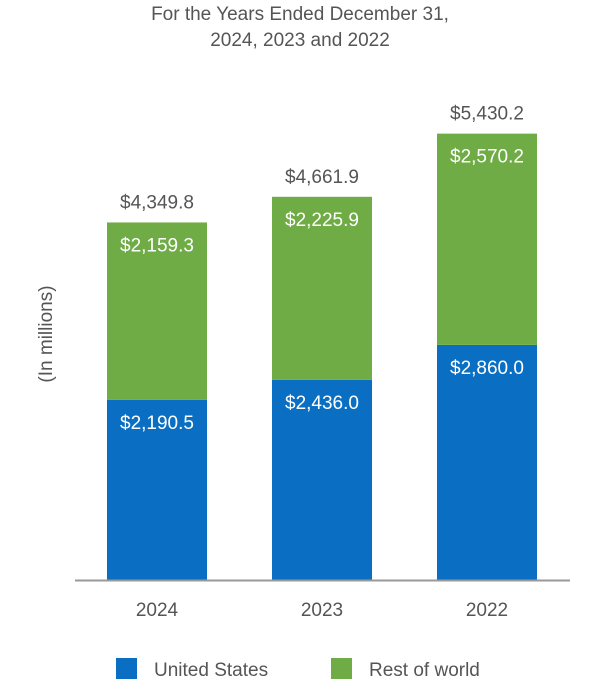 The image size is (600, 690). I want to click on total-label-2023: $4,661.9, so click(322, 177).